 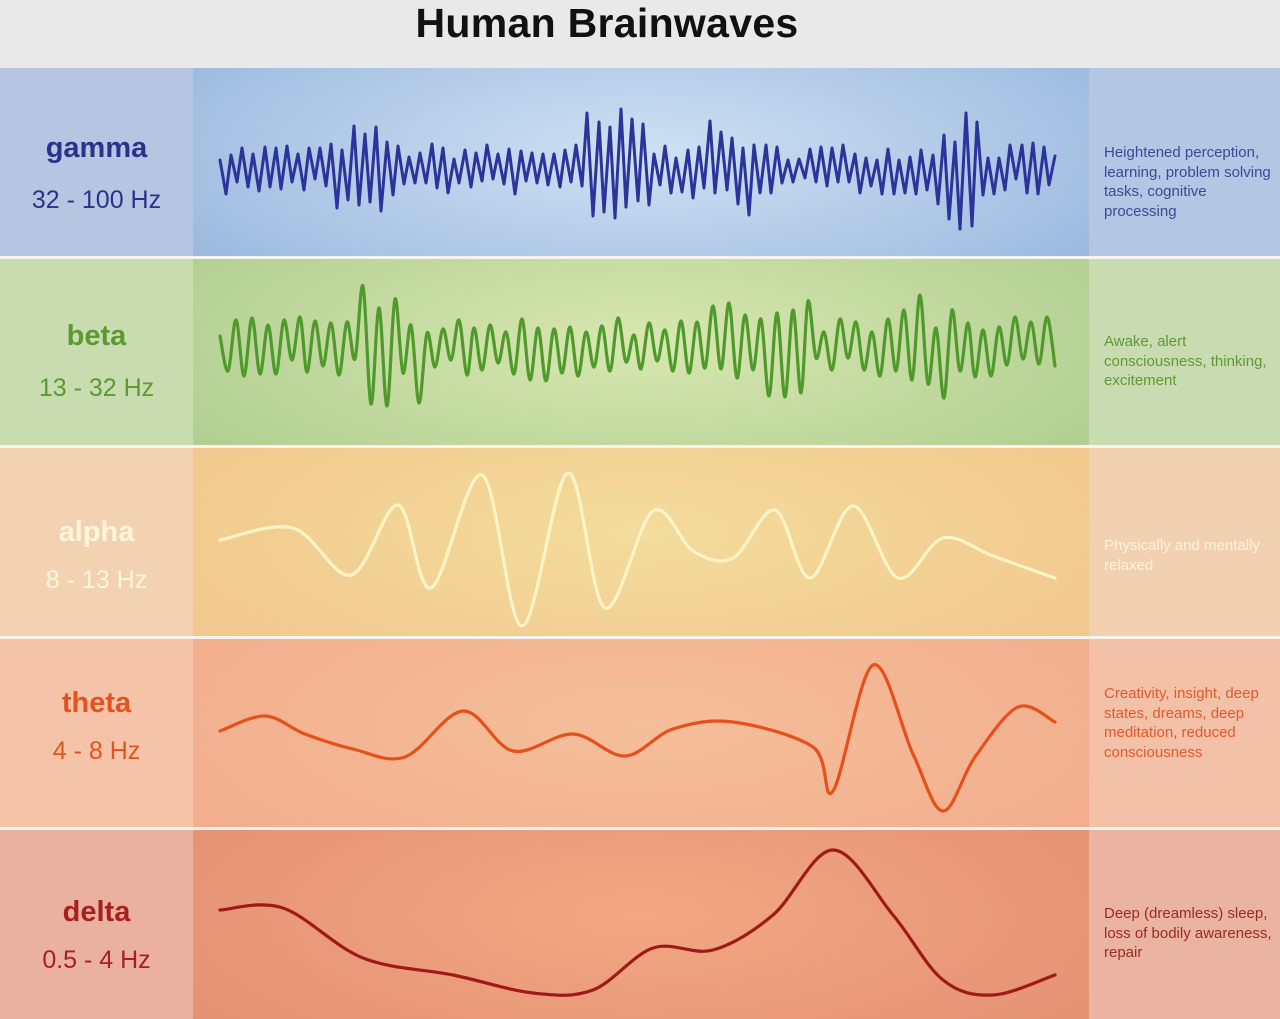 I want to click on gamma-wave, so click(x=637, y=169).